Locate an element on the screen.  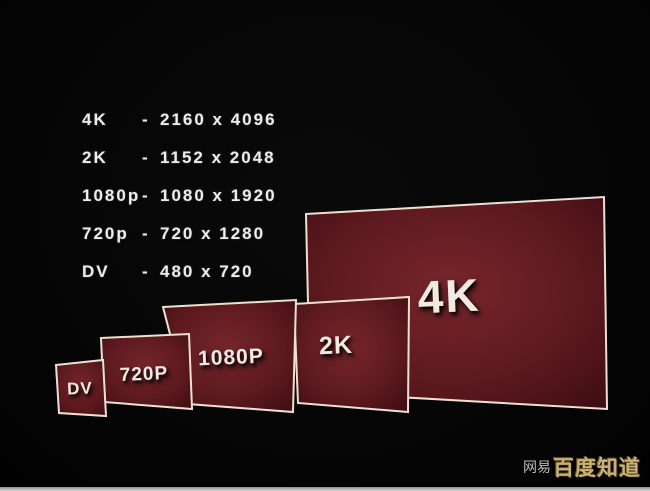
legend-row-2k: 2K - 1152 x 2048 is located at coordinates (179, 158).